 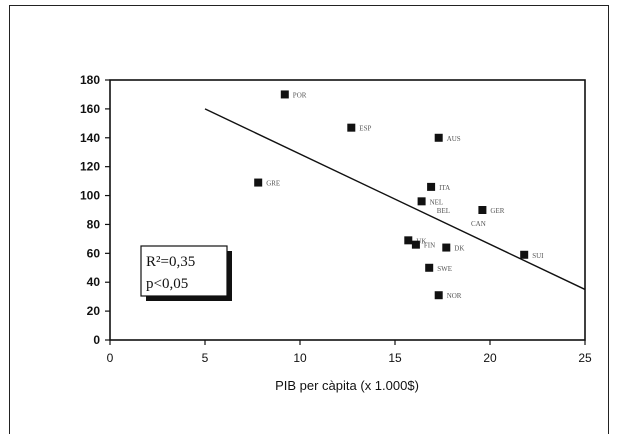 What do you see at coordinates (273, 184) in the screenshot?
I see `data-point-label: GRE` at bounding box center [273, 184].